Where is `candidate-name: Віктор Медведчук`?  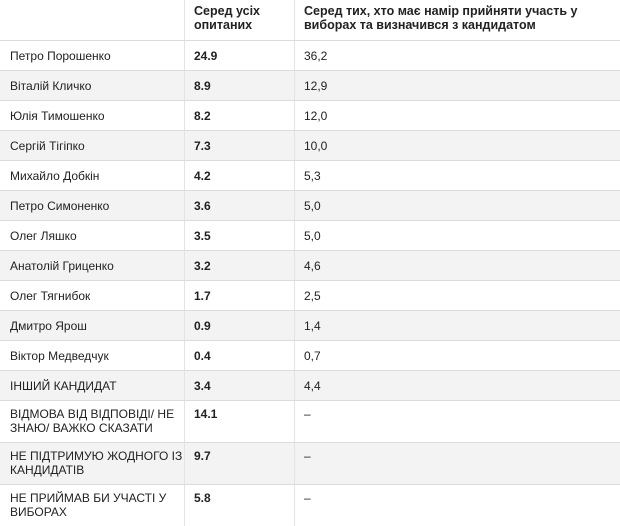 candidate-name: Віктор Медведчук is located at coordinates (92, 355).